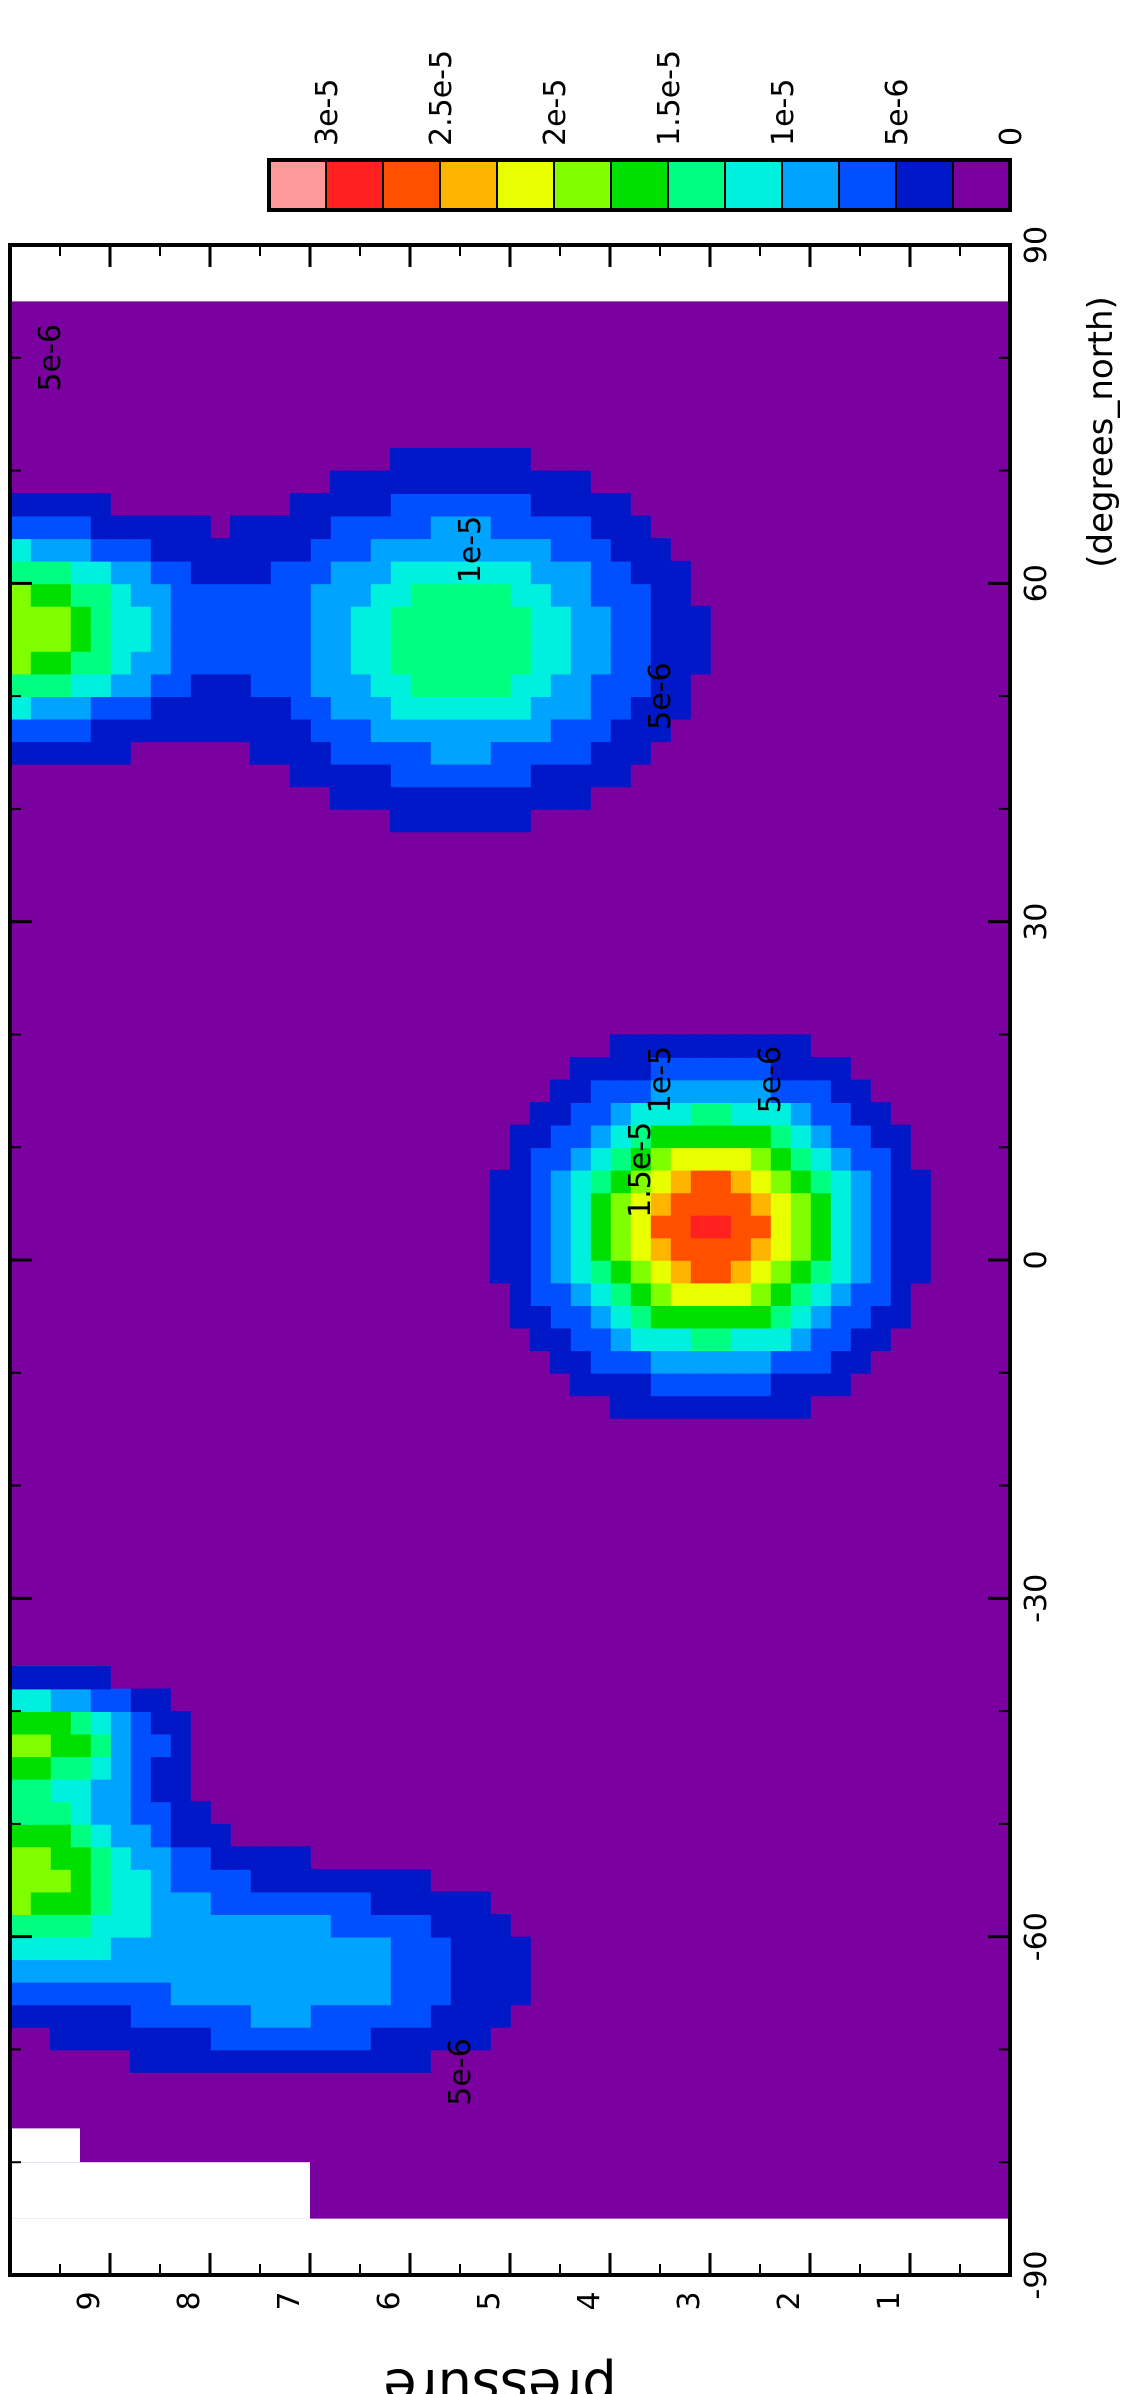 The height and width of the screenshot is (2394, 1141). I want to click on colorbar-tick-label: 1e-5, so click(783, 112).